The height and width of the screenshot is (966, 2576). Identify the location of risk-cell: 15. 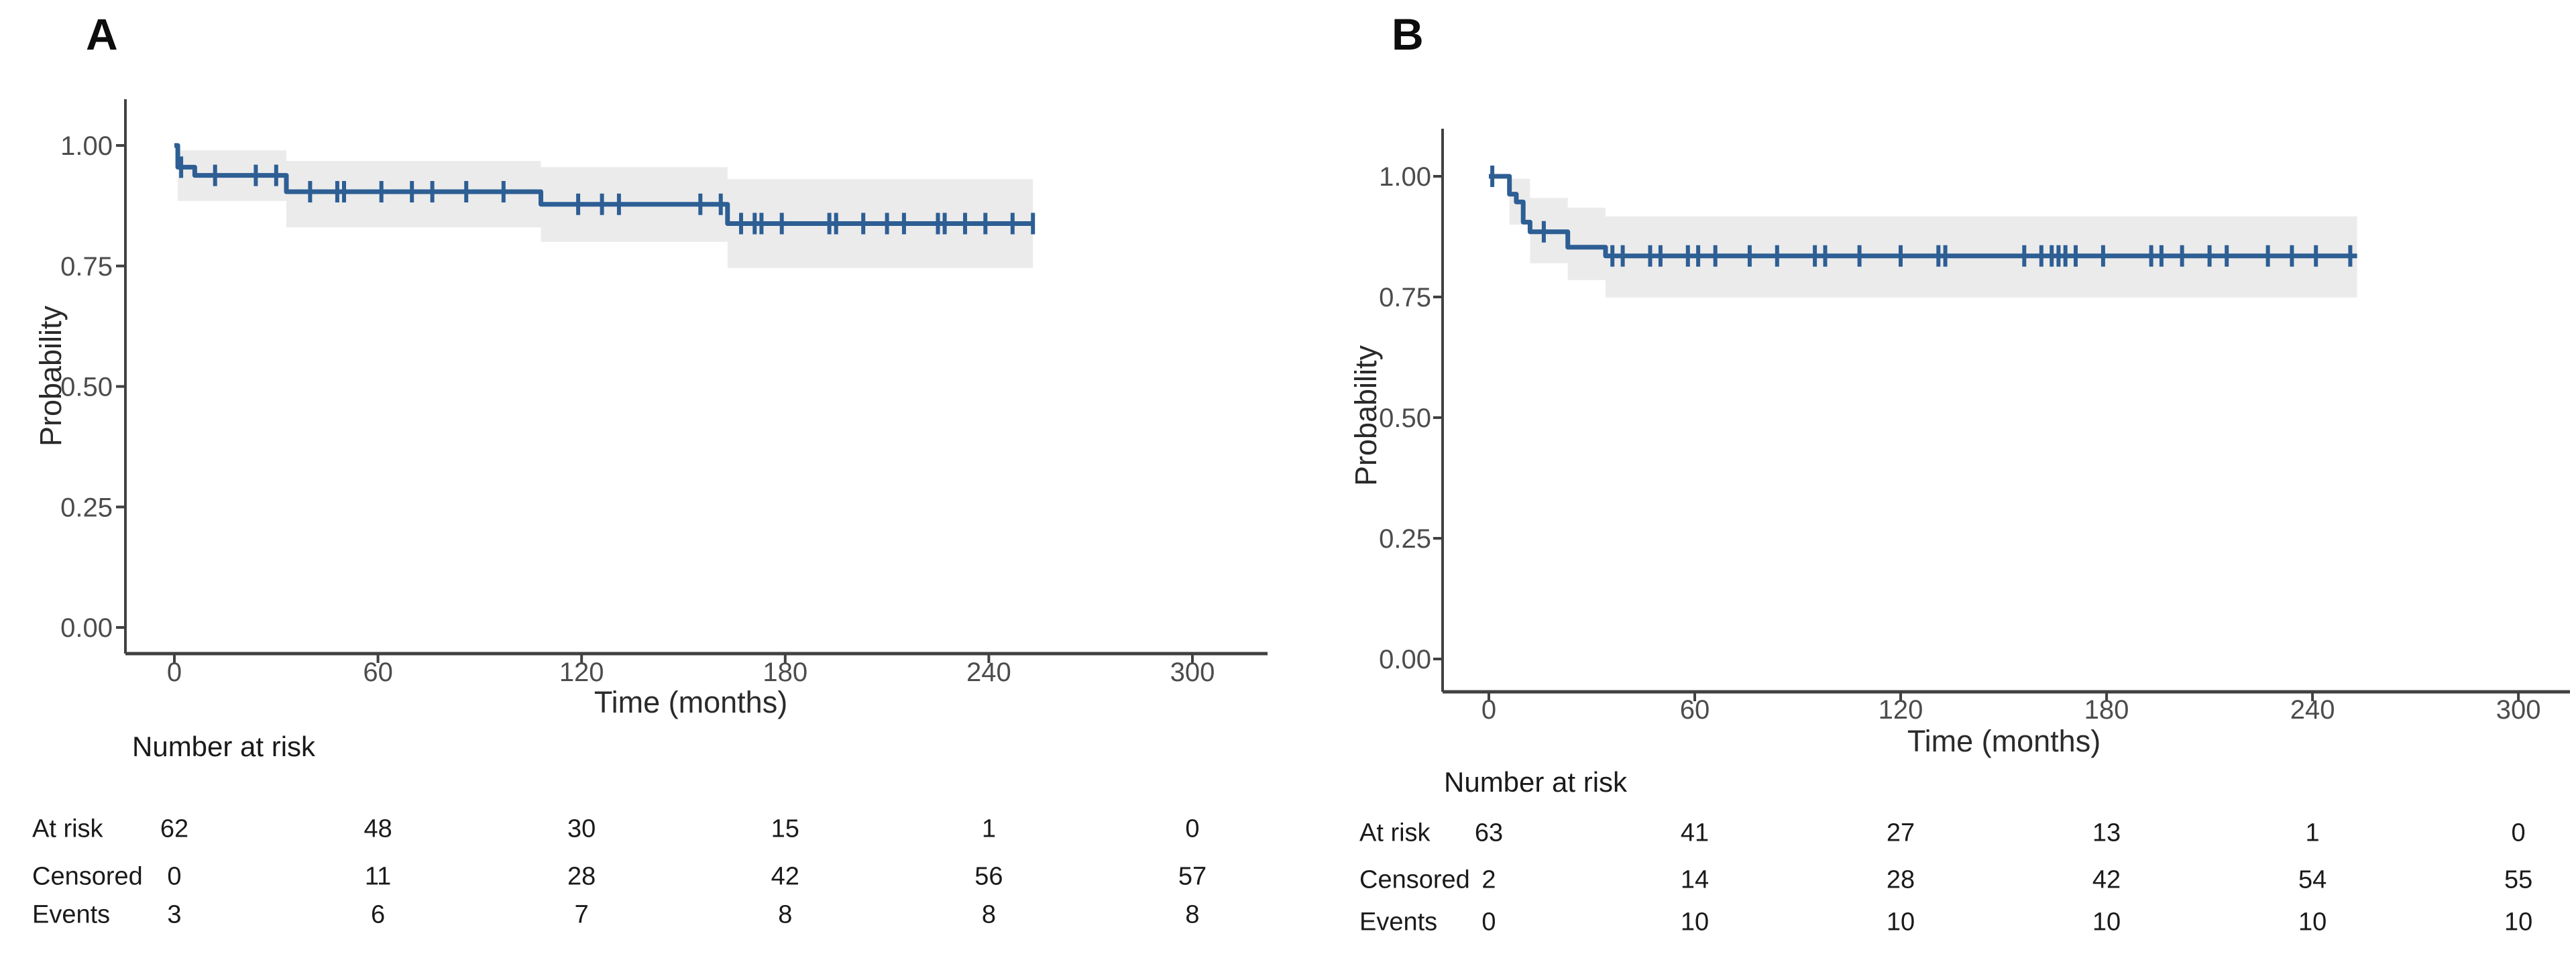
(785, 829).